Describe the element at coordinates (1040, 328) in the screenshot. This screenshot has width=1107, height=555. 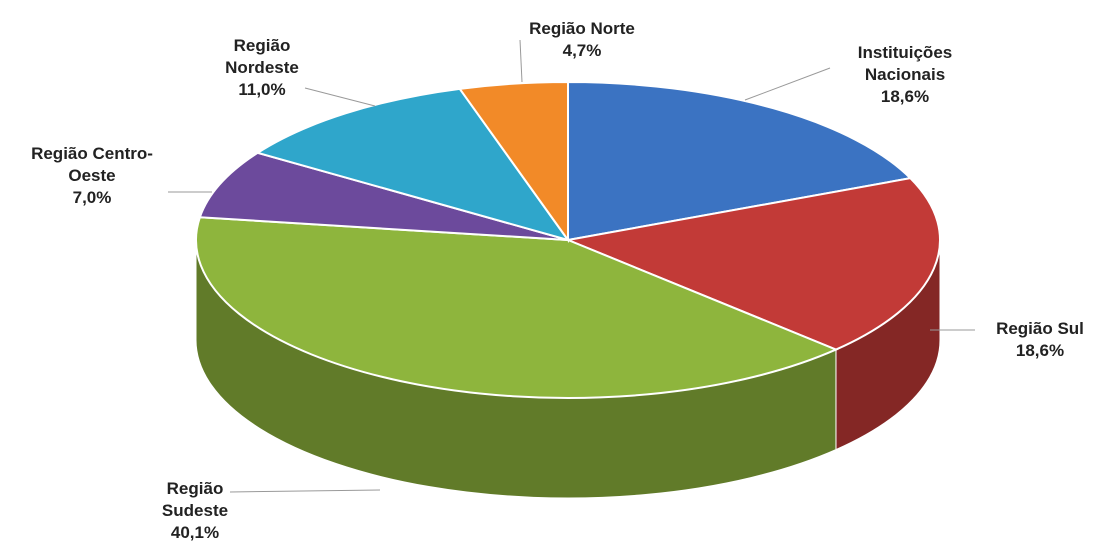
I see `category-label: Região Sul` at that location.